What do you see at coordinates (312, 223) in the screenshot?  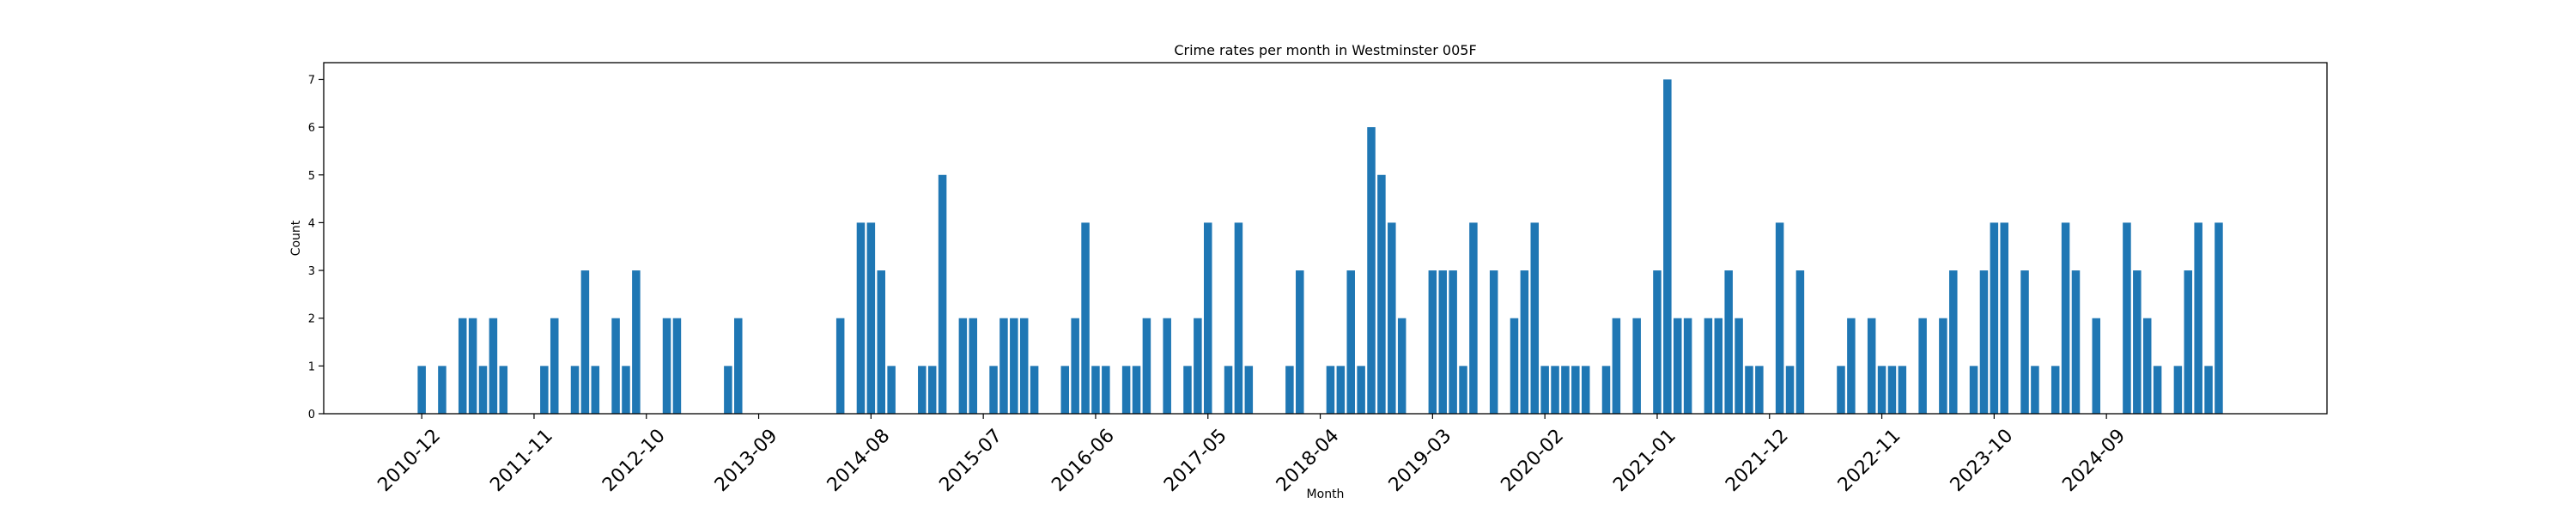 I see `y-tick-label: 4` at bounding box center [312, 223].